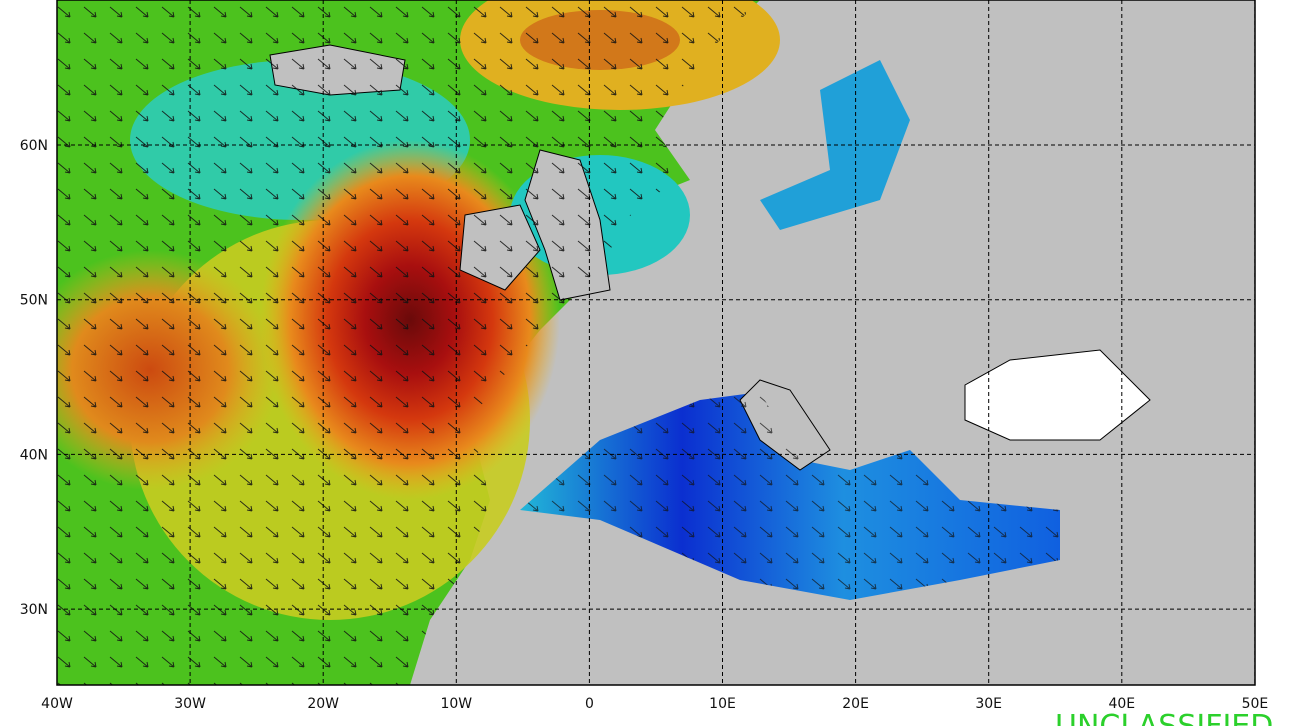 The height and width of the screenshot is (726, 1290). Describe the element at coordinates (589, 704) in the screenshot. I see `lon-label: 0` at that location.